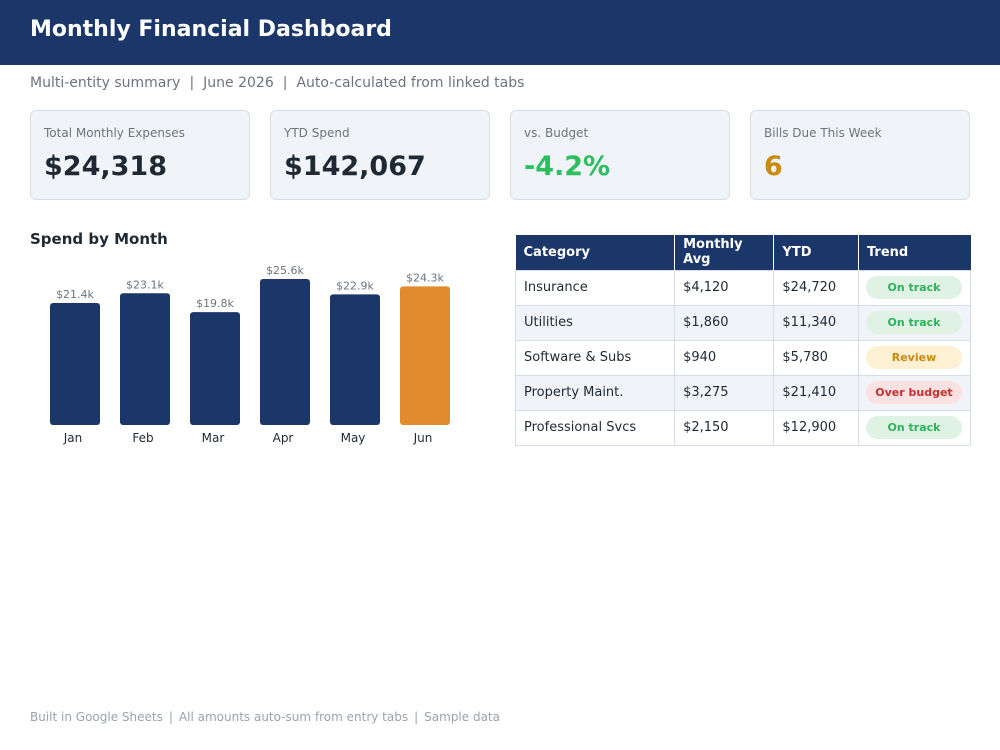 This screenshot has width=1000, height=750. I want to click on cell-trend: Over budget, so click(914, 392).